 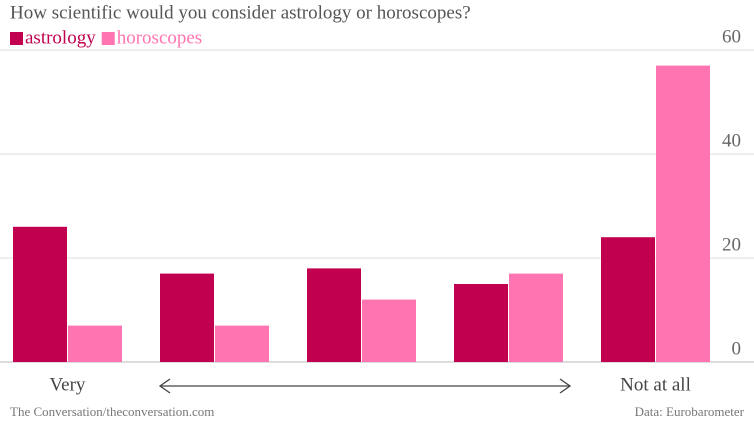 What do you see at coordinates (731, 140) in the screenshot?
I see `y-tick-label: 40` at bounding box center [731, 140].